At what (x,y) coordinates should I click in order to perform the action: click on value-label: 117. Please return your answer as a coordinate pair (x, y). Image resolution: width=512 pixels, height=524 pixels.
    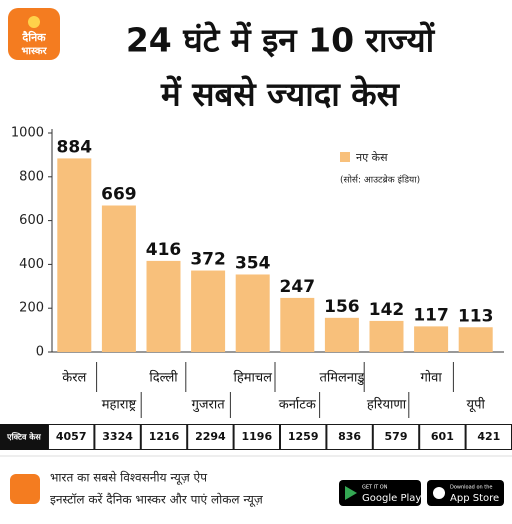
    Looking at the image, I should click on (431, 315).